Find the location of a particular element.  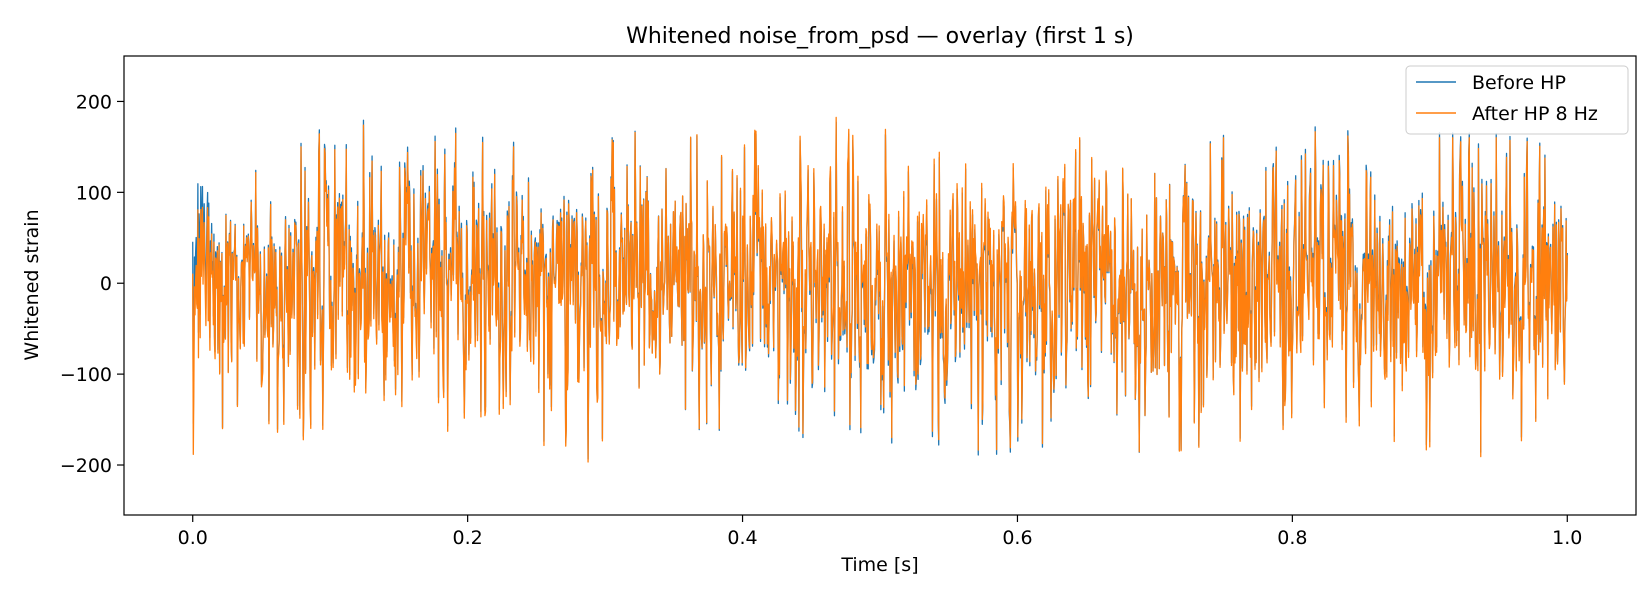

y-axis-ticks: −200 −100 0 100 200 is located at coordinates (92, 284).